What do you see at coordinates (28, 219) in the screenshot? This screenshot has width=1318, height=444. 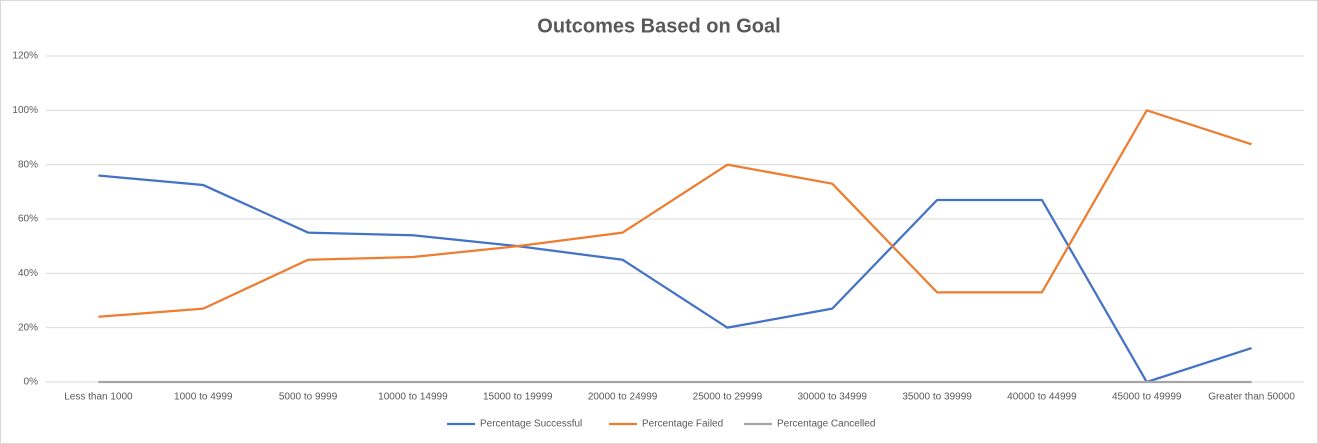 I see `y-tick-label: 60%` at bounding box center [28, 219].